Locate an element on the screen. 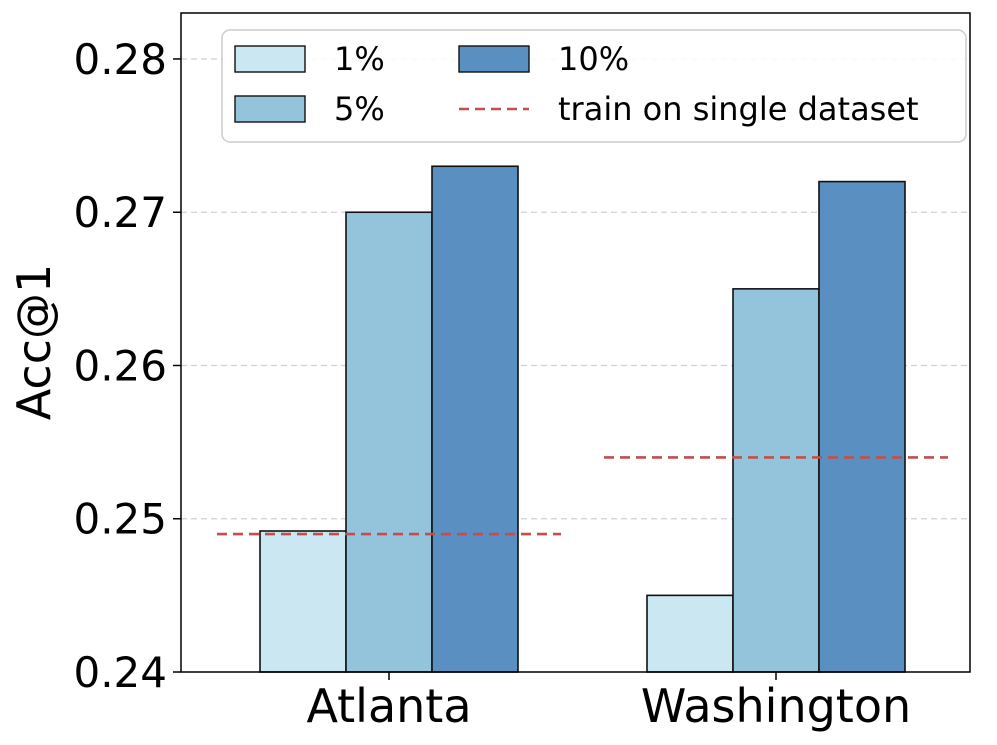 This screenshot has height=745, width=997. x-tick-label-atlanta: Atlanta is located at coordinates (388, 706).